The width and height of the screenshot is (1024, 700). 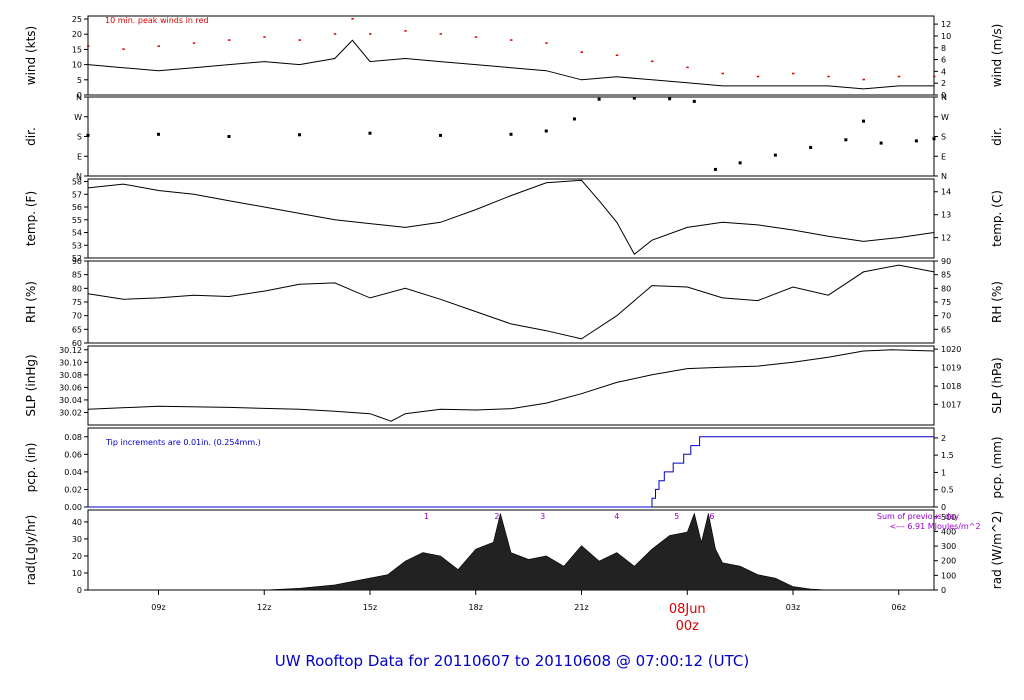 I want to click on dir-left-tick-label: N, so click(x=79, y=97).